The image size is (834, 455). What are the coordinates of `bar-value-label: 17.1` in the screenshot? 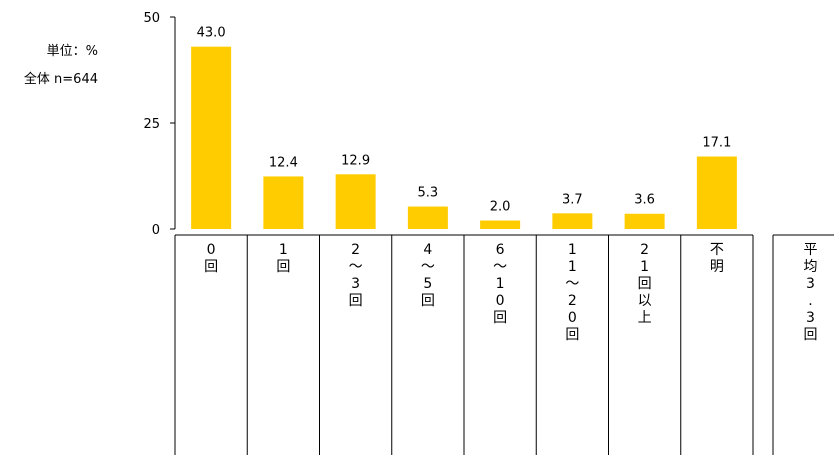 It's located at (716, 142).